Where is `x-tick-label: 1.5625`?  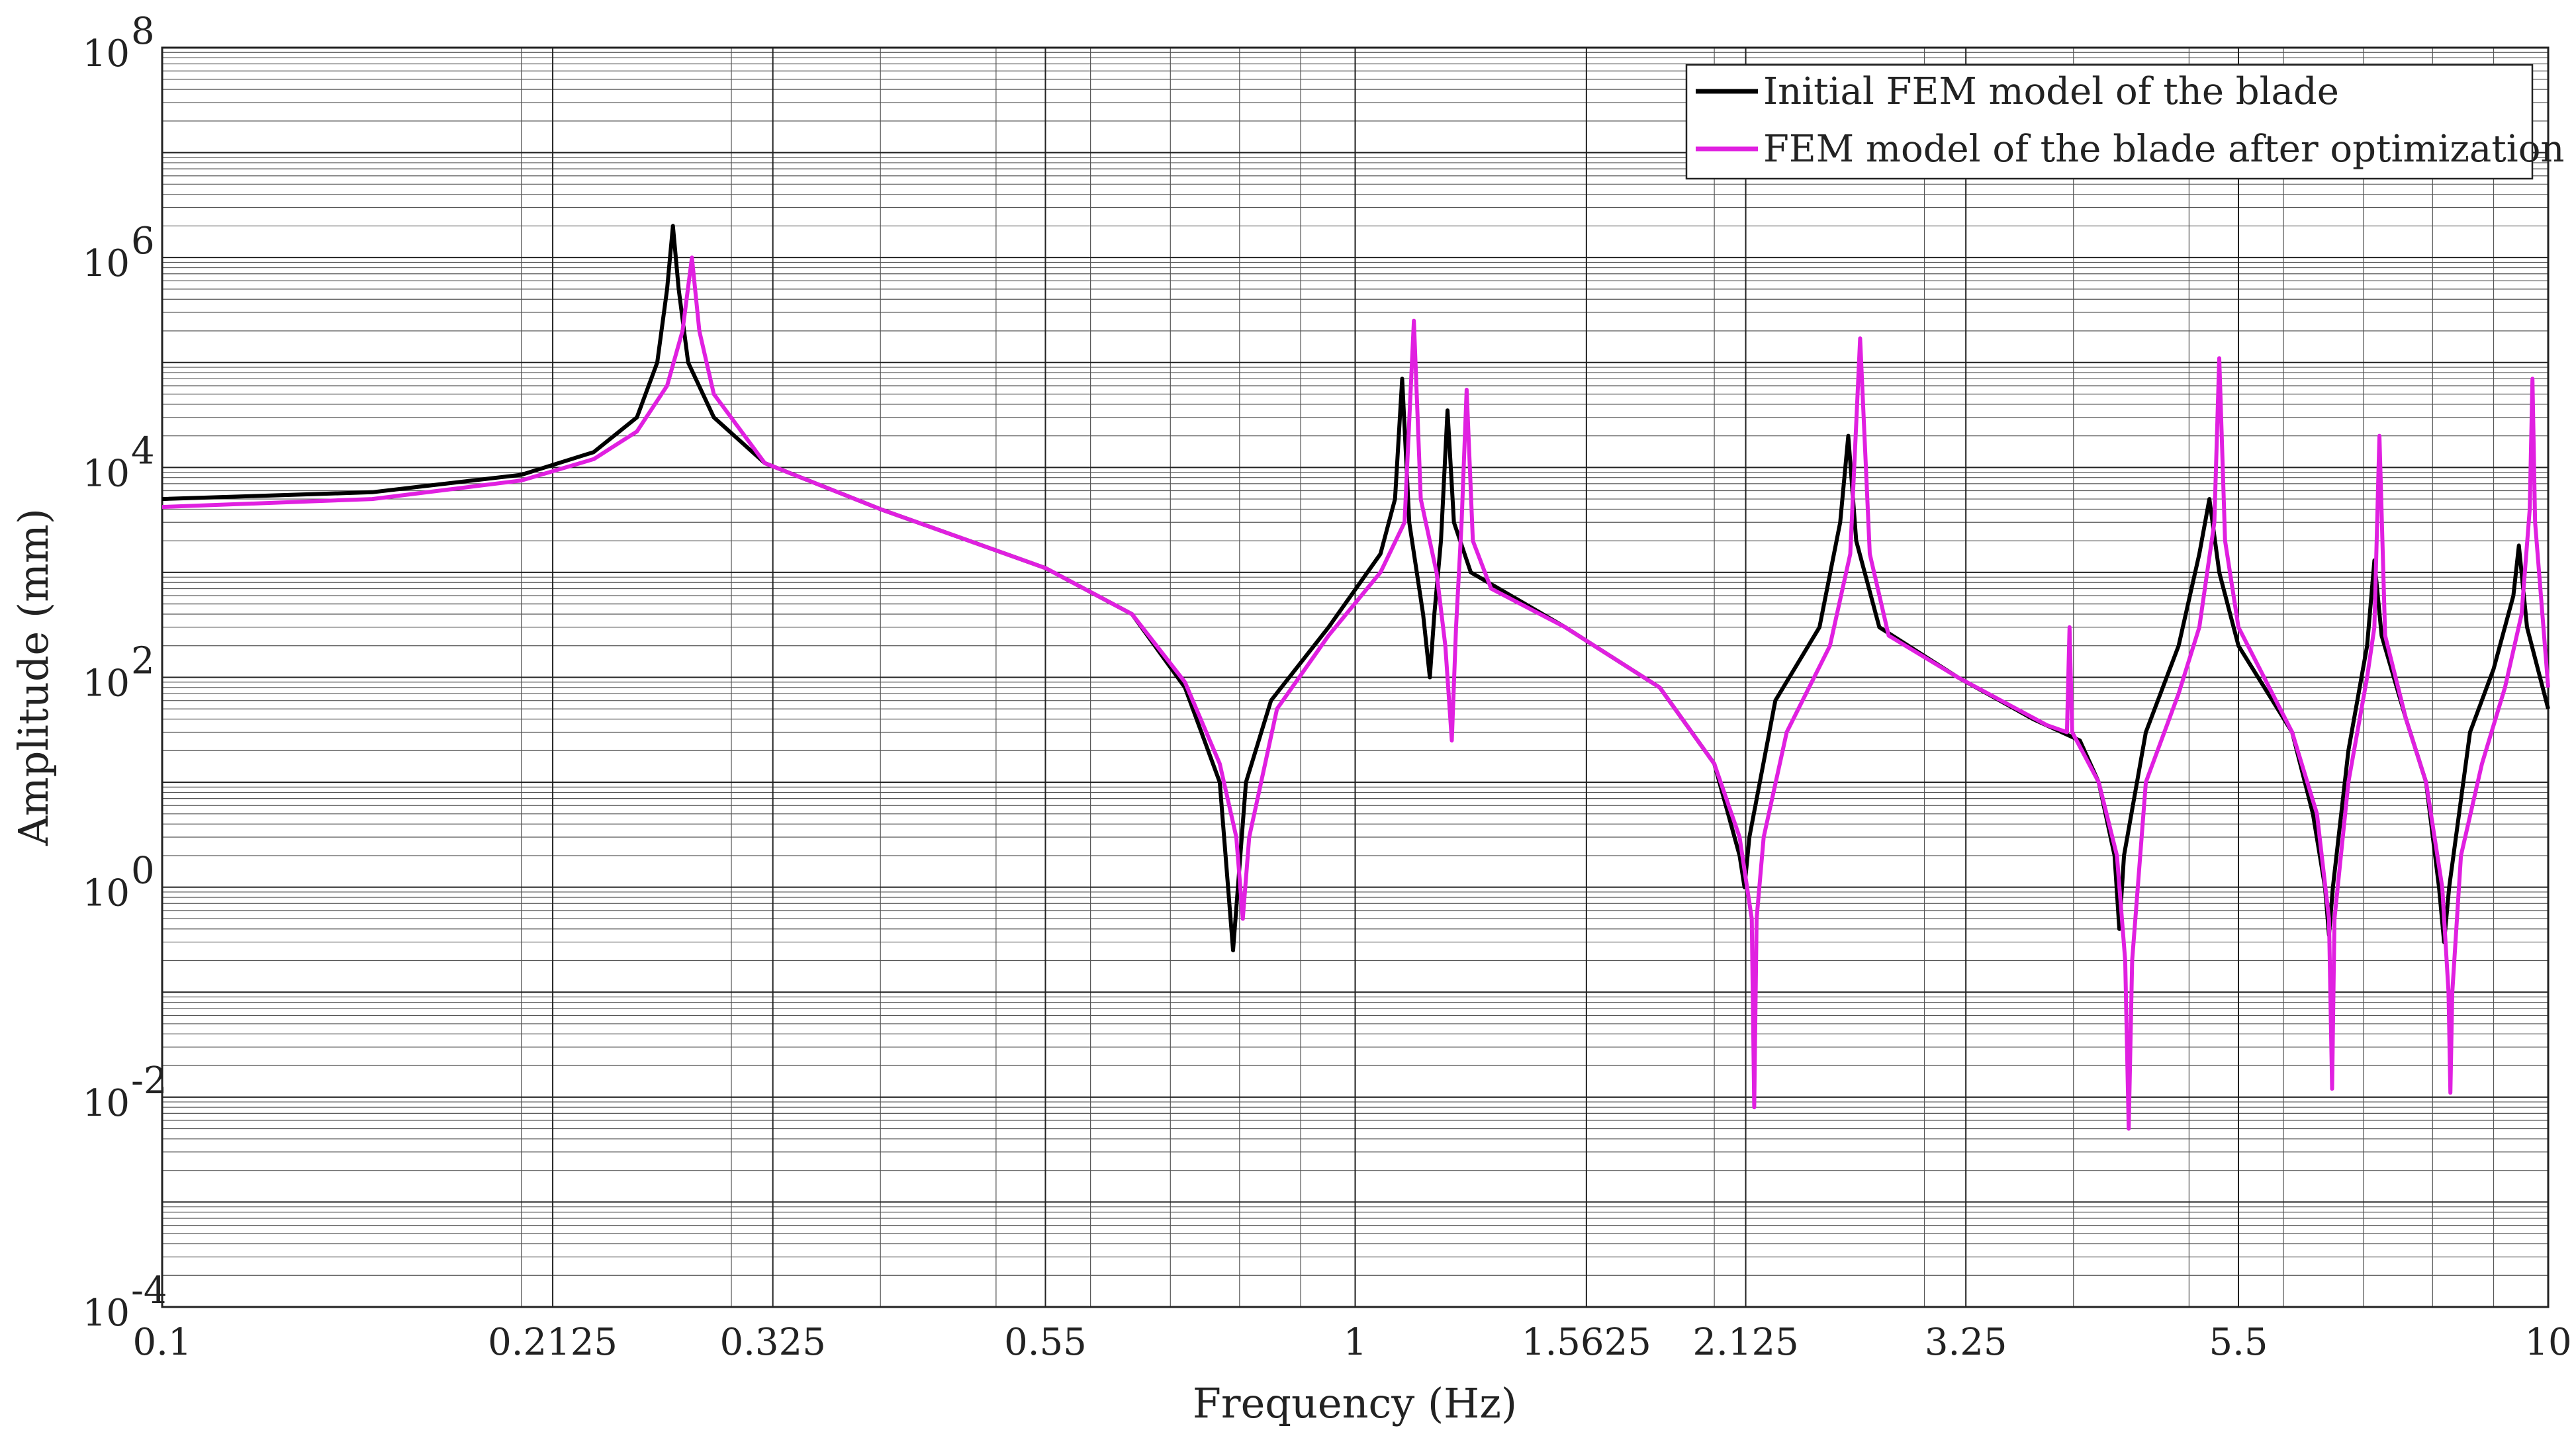 x-tick-label: 1.5625 is located at coordinates (1586, 1342).